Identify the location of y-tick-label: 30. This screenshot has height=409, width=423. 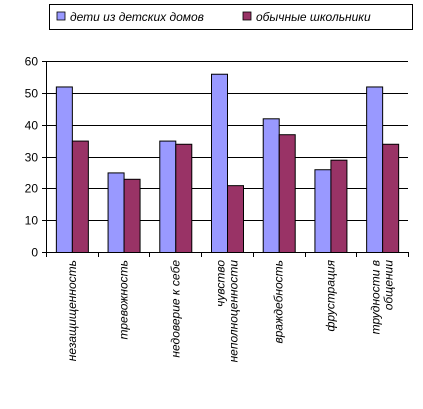
(32, 158).